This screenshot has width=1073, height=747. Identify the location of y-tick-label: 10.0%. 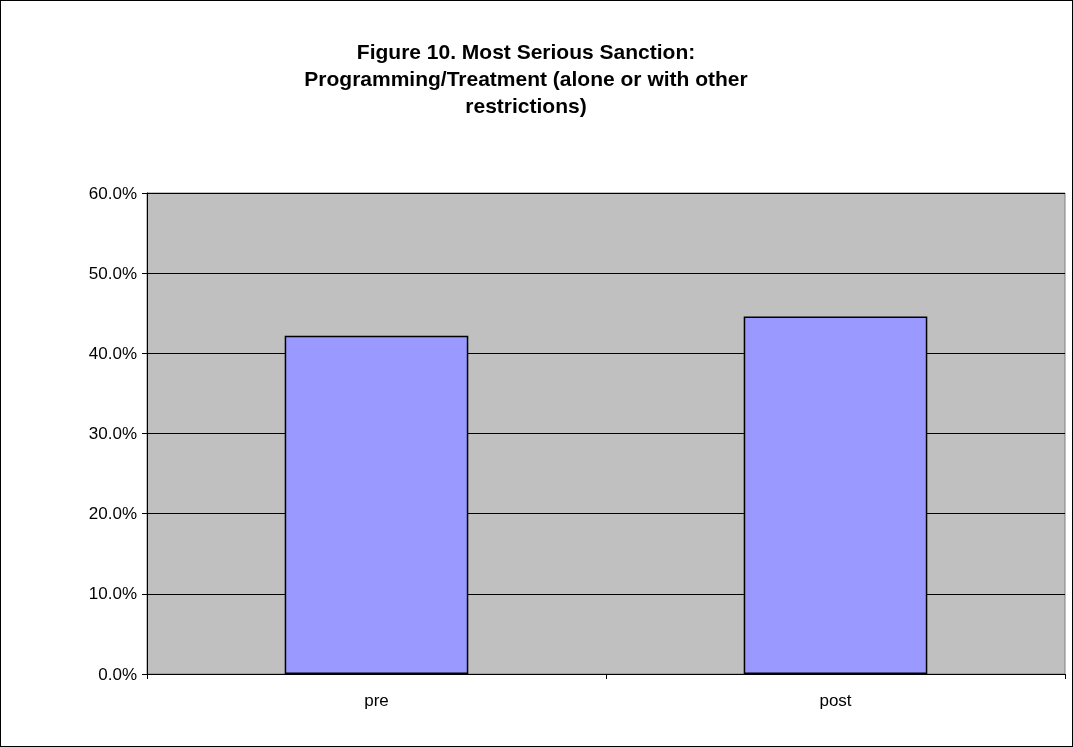
(112, 594).